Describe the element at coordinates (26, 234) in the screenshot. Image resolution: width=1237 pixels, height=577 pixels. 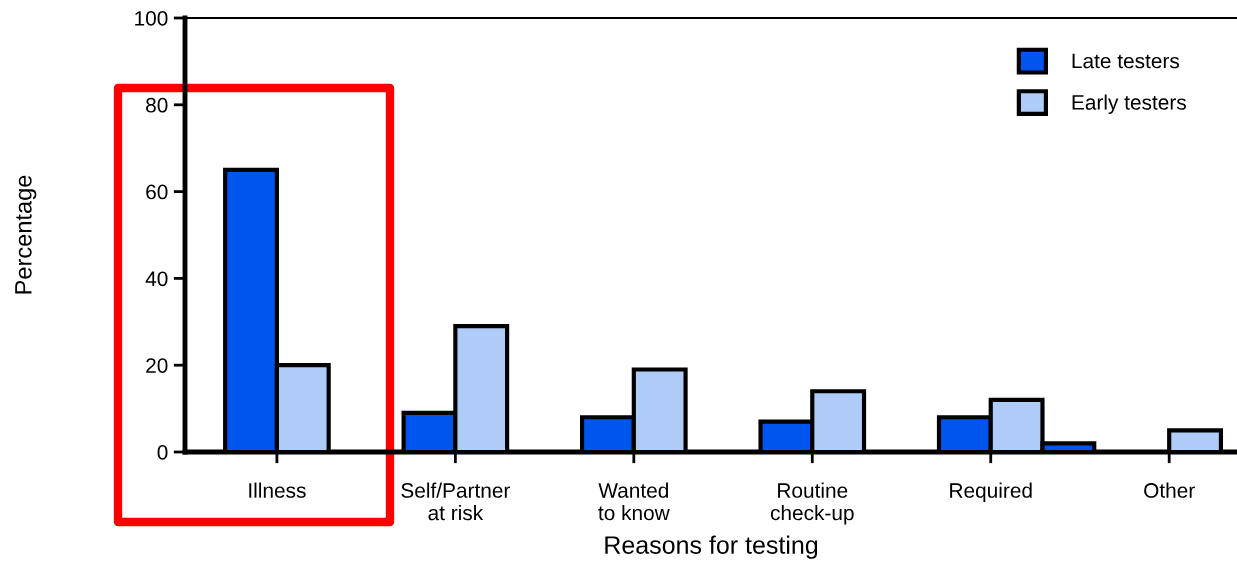
I see `y-axis-title: Percentage` at that location.